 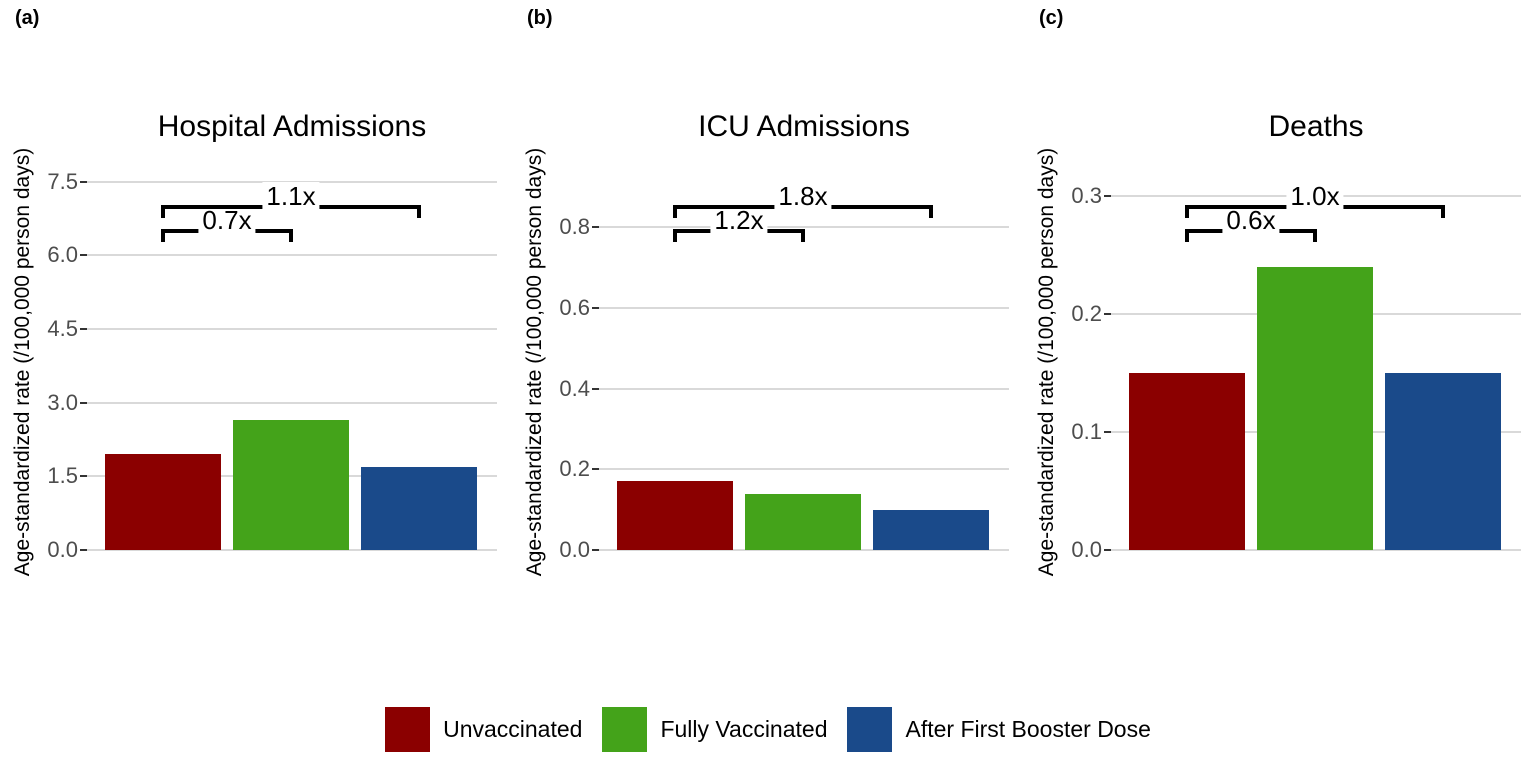 I want to click on panel-title: Deaths, so click(x=1316, y=126).